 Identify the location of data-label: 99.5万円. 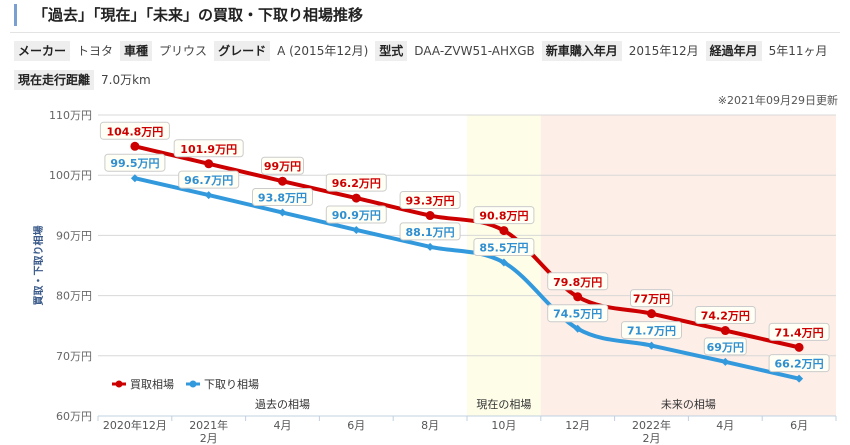
(134, 163).